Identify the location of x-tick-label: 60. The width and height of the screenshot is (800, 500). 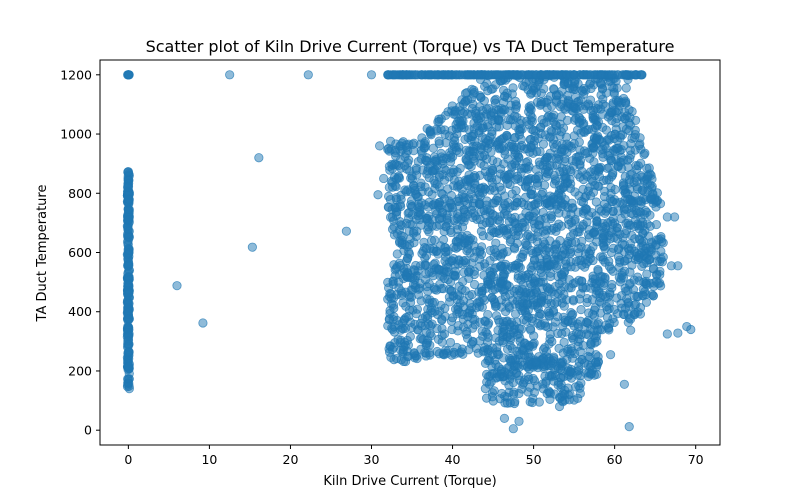
(615, 459).